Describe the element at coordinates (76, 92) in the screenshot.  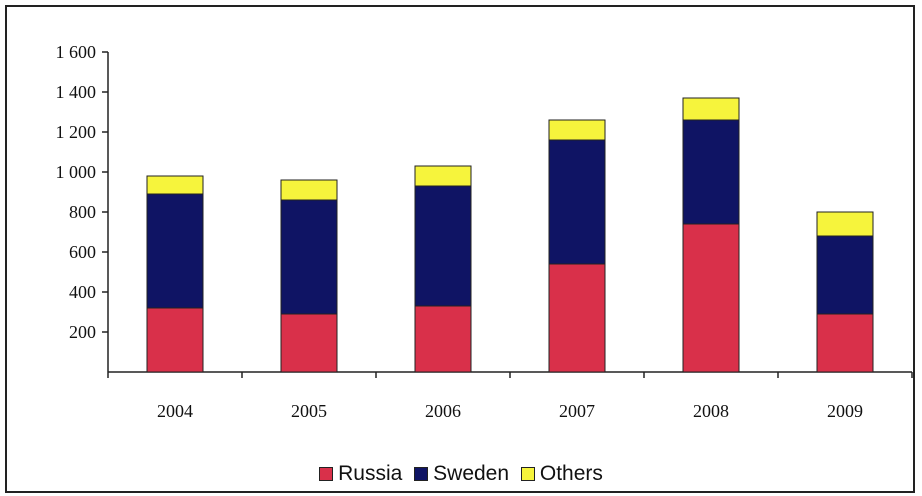
I see `y-tick-label: 1 400` at that location.